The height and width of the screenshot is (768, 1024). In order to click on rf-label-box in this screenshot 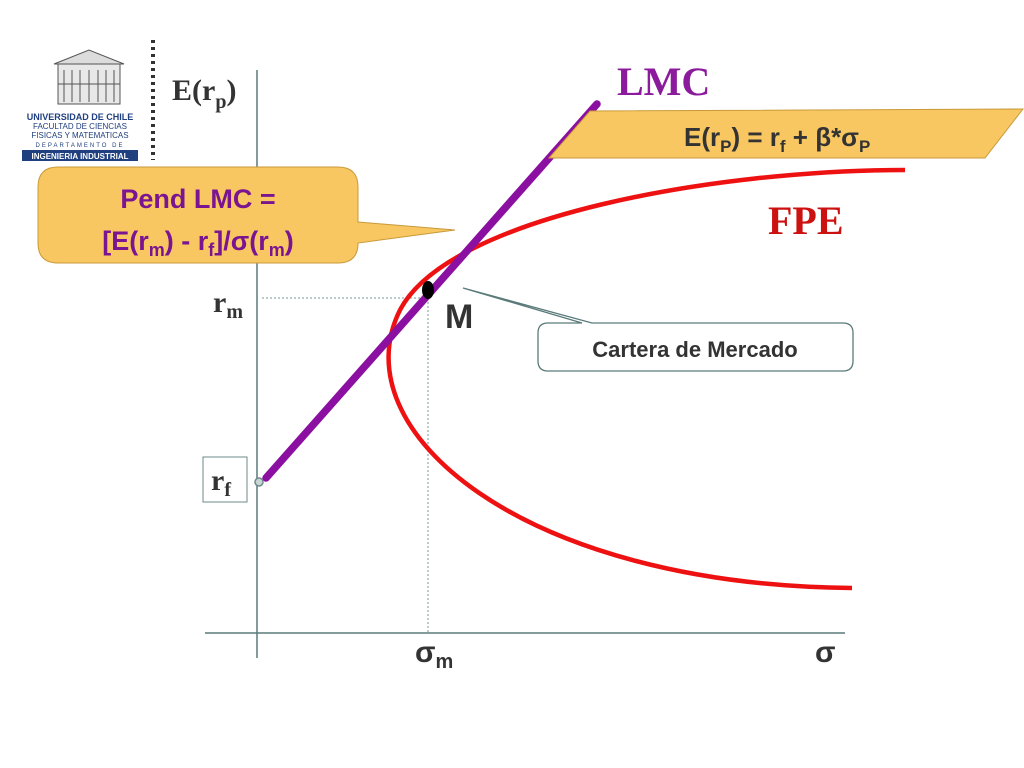, I will do `click(225, 479)`.